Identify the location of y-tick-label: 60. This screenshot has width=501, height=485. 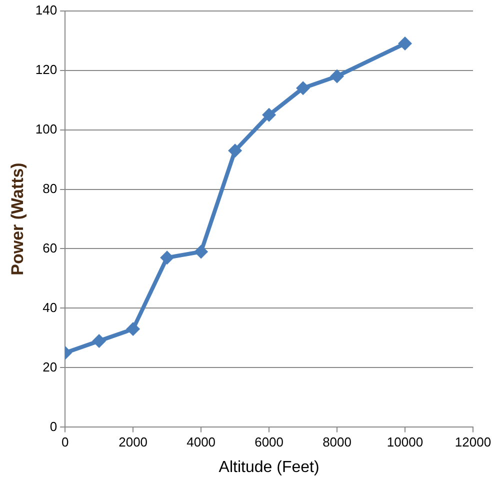
(50, 248).